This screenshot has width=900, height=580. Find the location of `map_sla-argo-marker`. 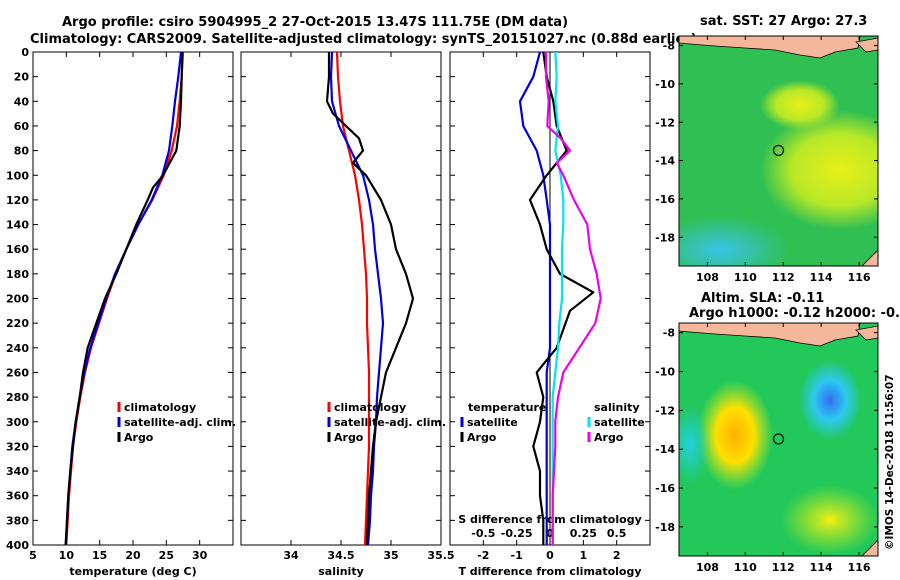

map_sla-argo-marker is located at coordinates (778, 439).